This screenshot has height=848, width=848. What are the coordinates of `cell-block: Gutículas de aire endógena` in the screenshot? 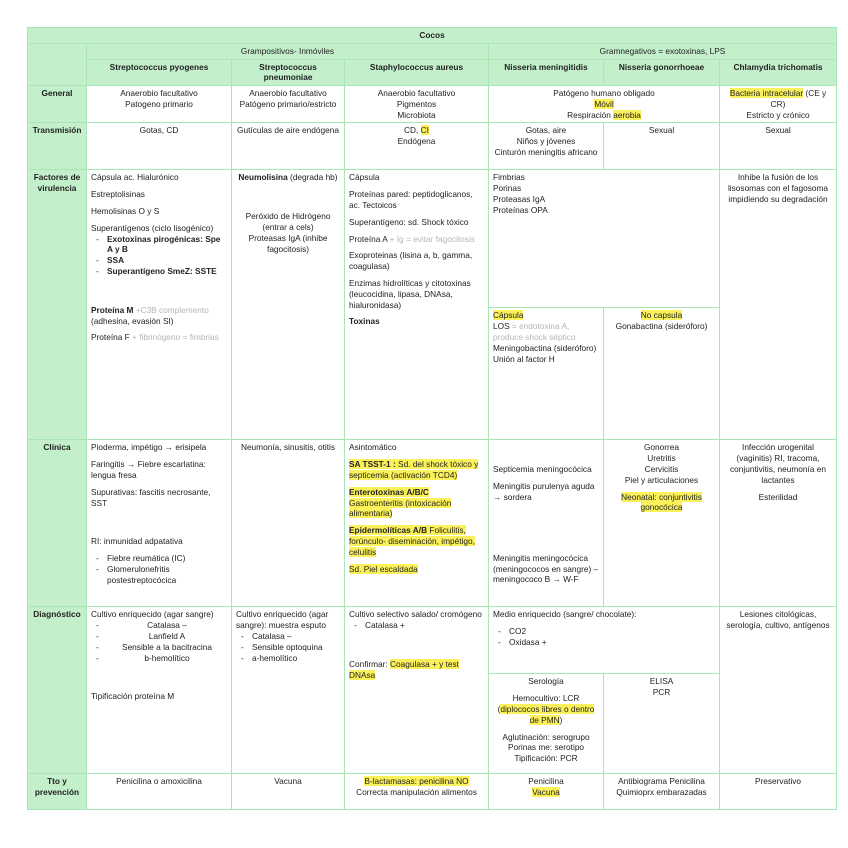 It's located at (288, 130).